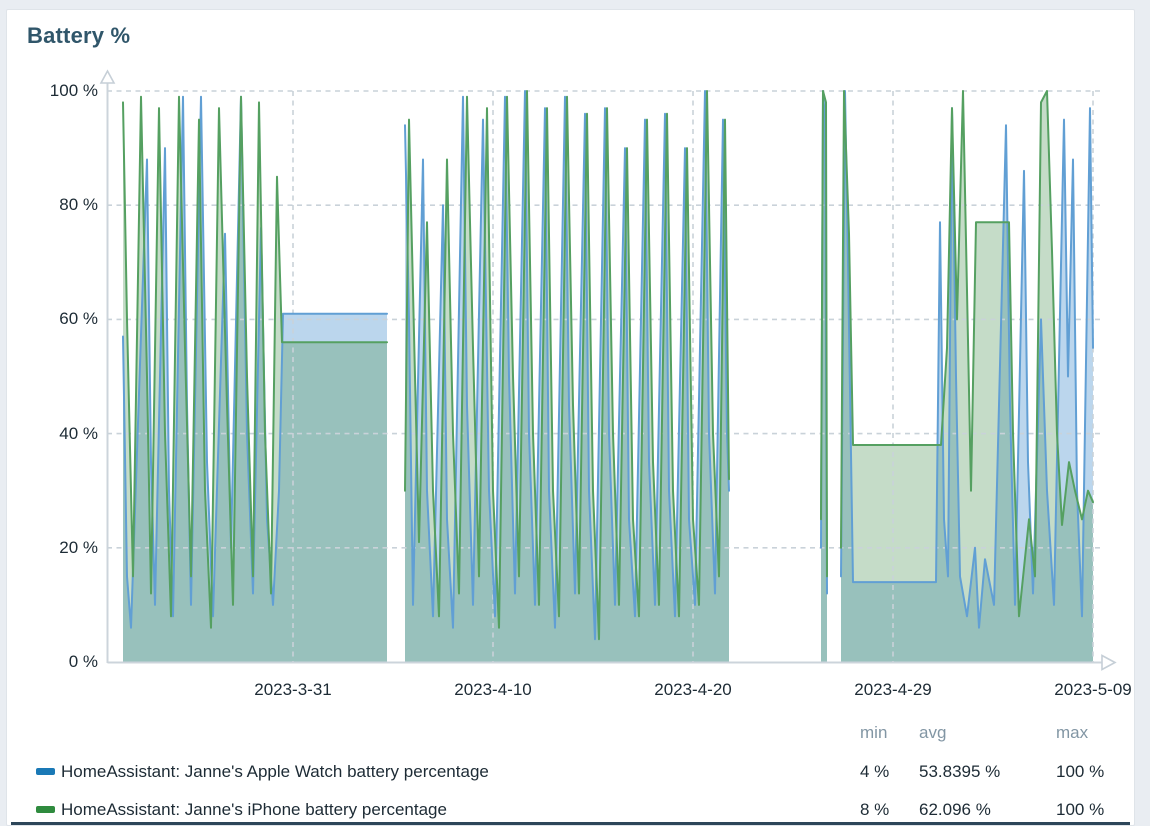 The width and height of the screenshot is (1150, 826). Describe the element at coordinates (493, 689) in the screenshot. I see `x-axis-label: 2023-4-10` at that location.